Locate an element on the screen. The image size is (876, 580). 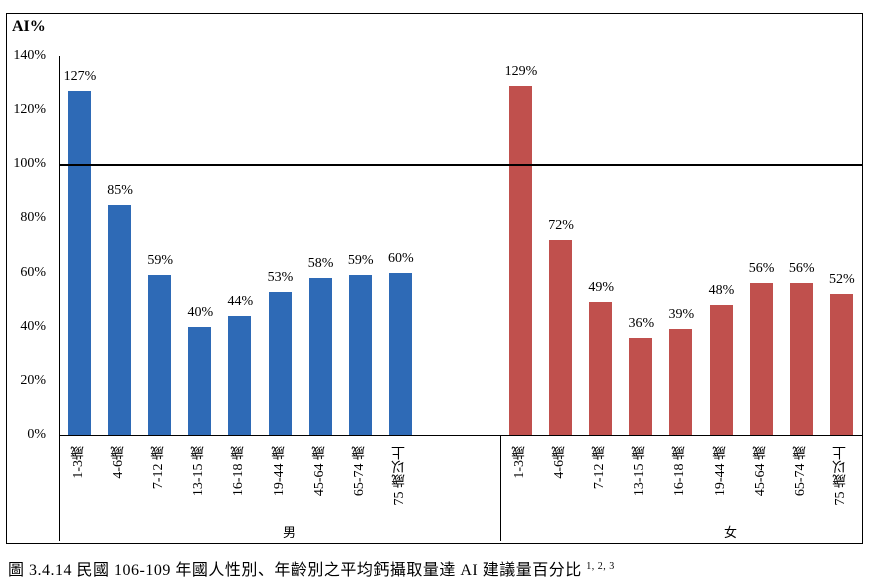
group-divider is located at coordinates (500, 488).